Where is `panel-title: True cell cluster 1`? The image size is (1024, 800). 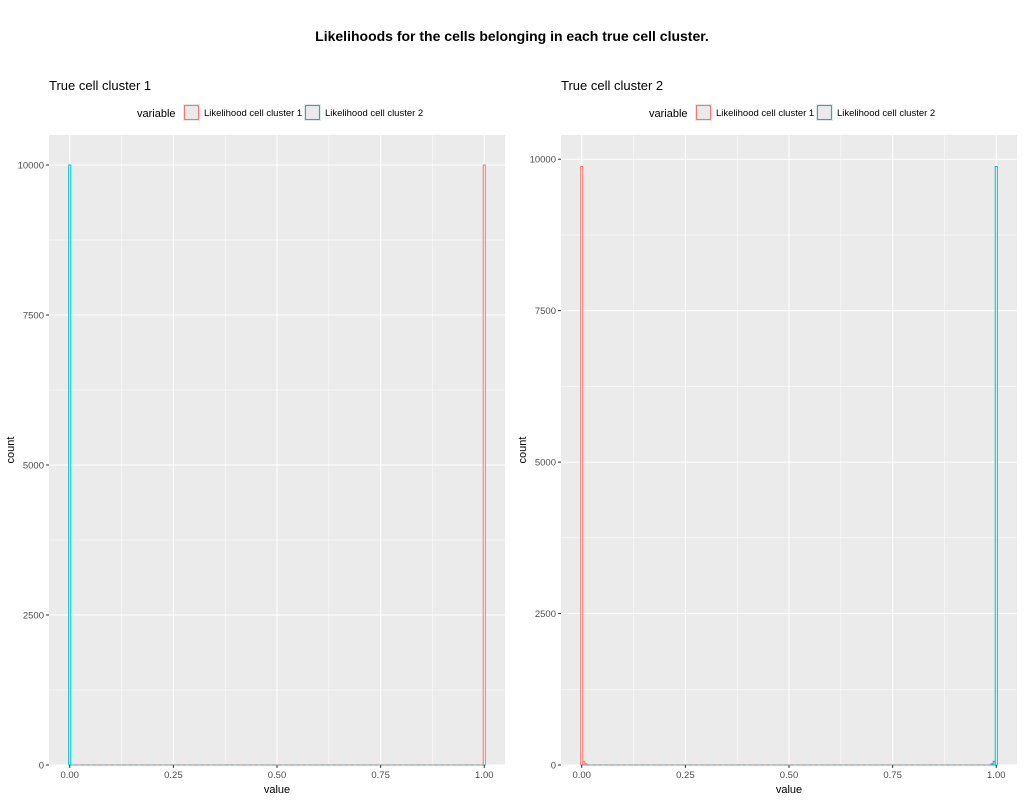 panel-title: True cell cluster 1 is located at coordinates (100, 85).